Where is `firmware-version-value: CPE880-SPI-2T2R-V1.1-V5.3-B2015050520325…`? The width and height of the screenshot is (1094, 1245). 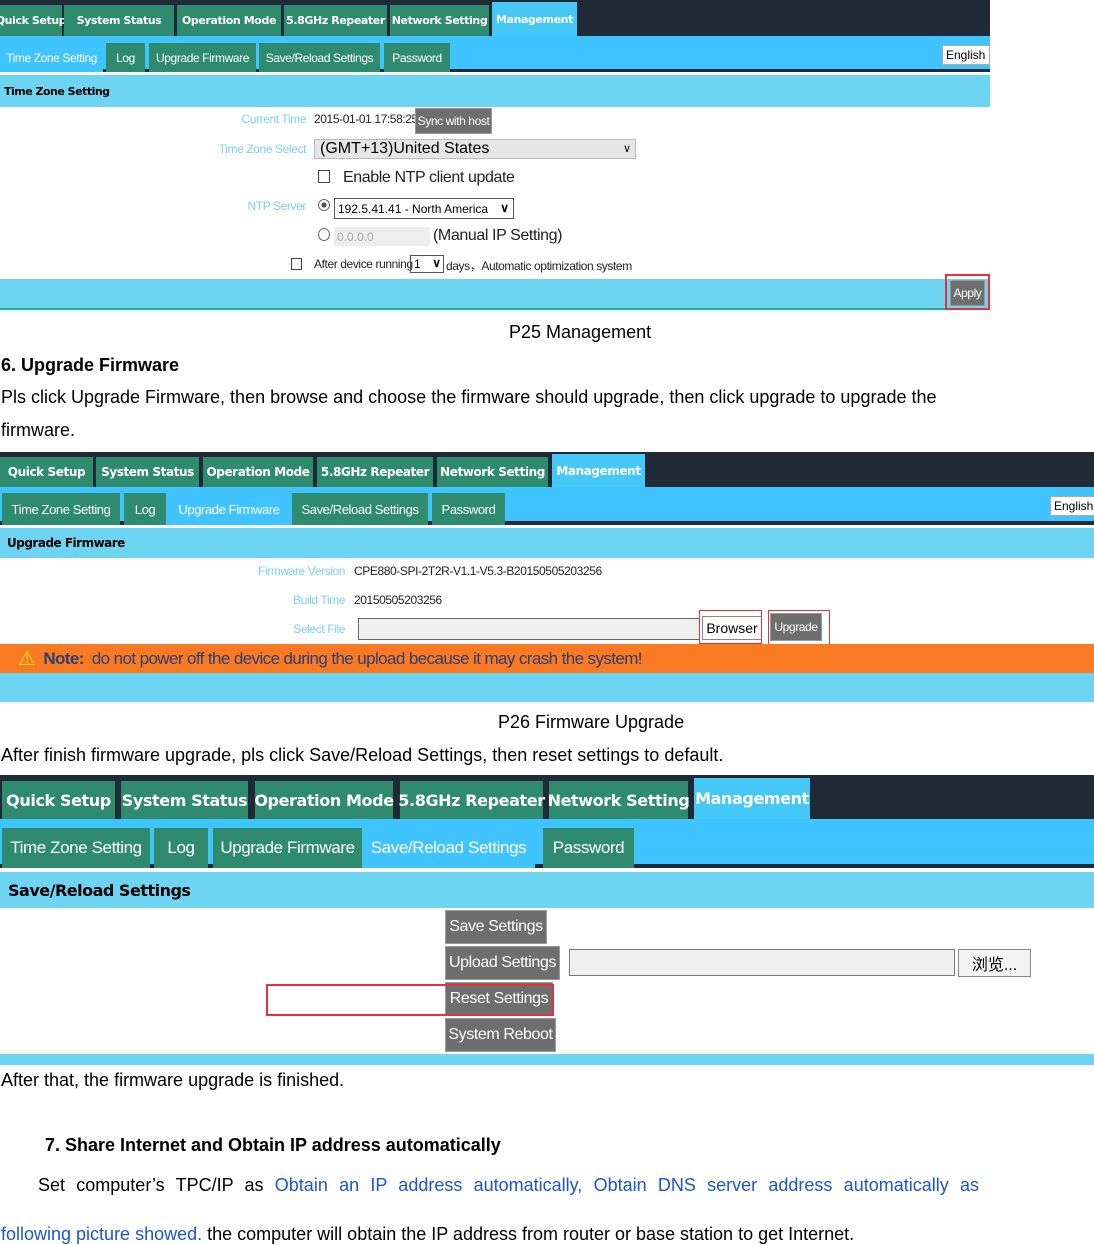 firmware-version-value: CPE880-SPI-2T2R-V1.1-V5.3-B2015050520325… is located at coordinates (478, 571).